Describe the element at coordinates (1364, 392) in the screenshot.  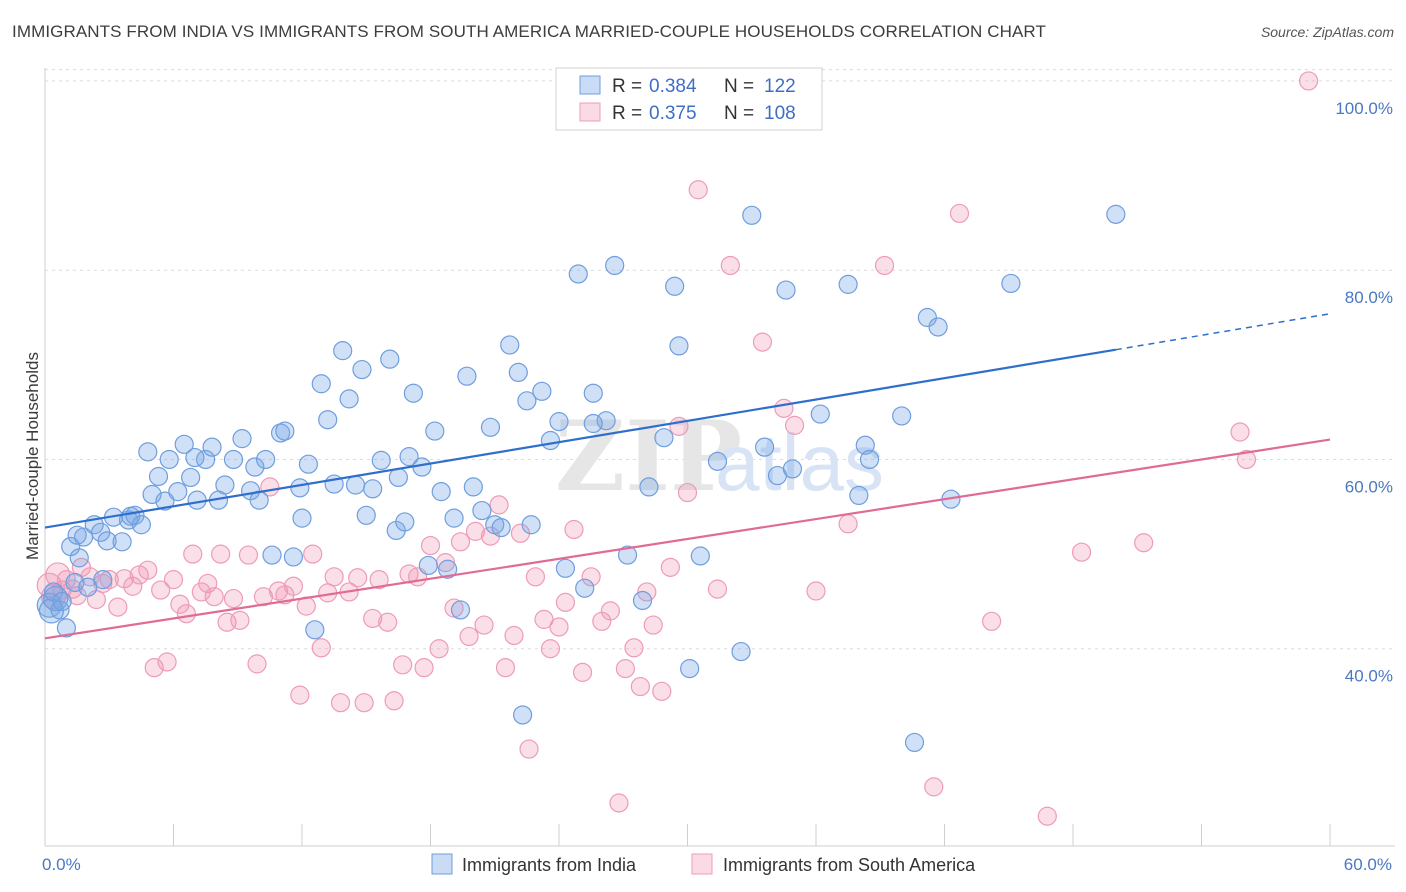
I see `y-tick-labels: 40.0% 60.0% 80.0% 100.0%` at that location.